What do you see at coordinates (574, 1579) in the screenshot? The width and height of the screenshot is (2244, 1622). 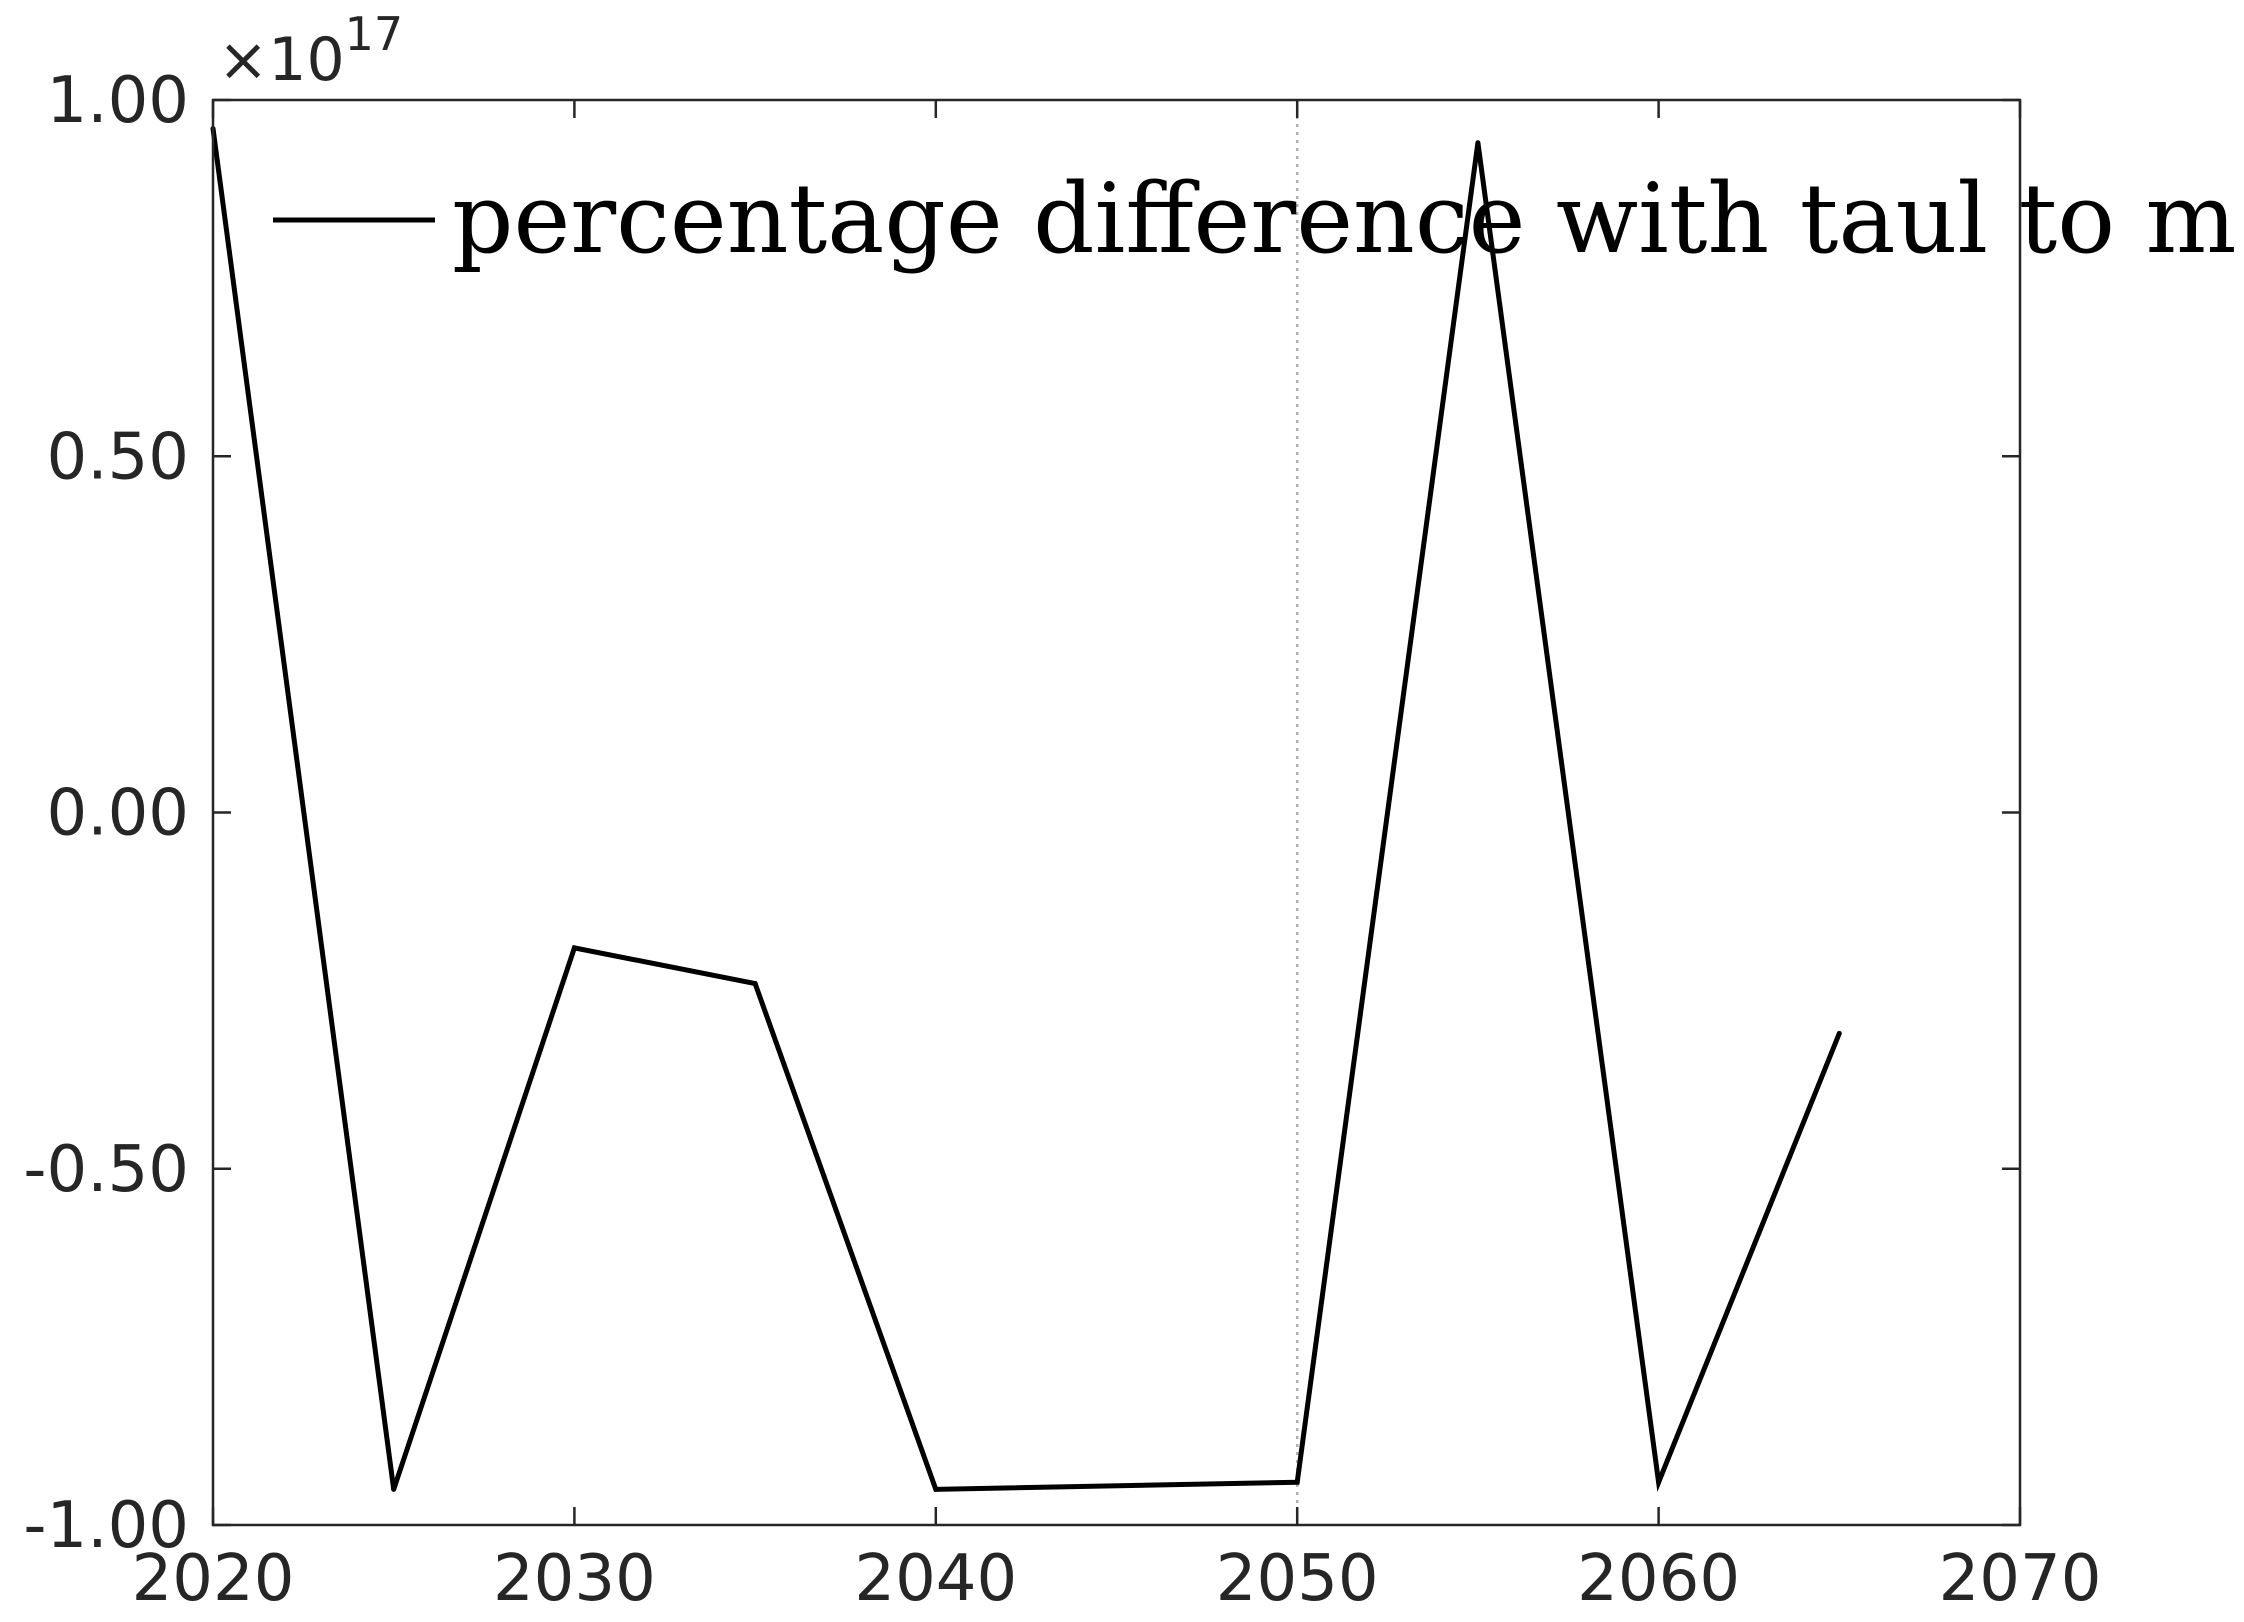 I see `x-tick-label: 2030` at bounding box center [574, 1579].